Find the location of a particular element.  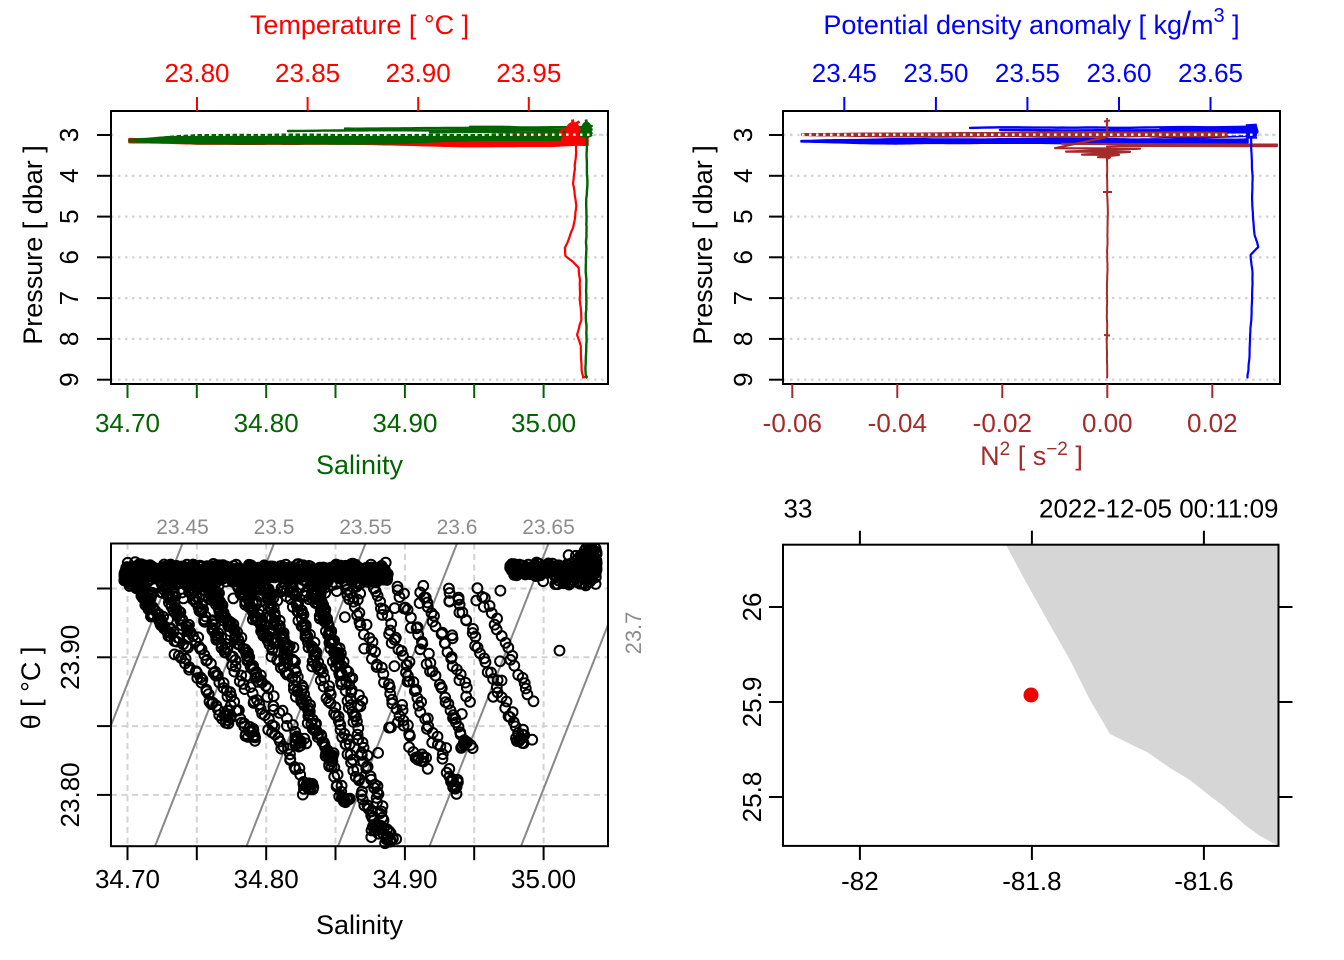

svg-text: 26 is located at coordinates (752, 607).